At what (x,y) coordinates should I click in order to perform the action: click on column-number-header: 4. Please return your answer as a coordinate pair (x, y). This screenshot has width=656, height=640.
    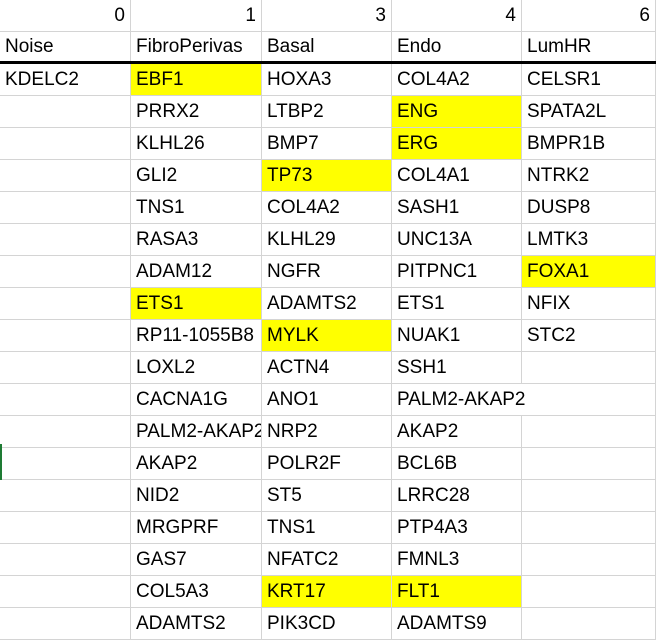
    Looking at the image, I should click on (457, 16).